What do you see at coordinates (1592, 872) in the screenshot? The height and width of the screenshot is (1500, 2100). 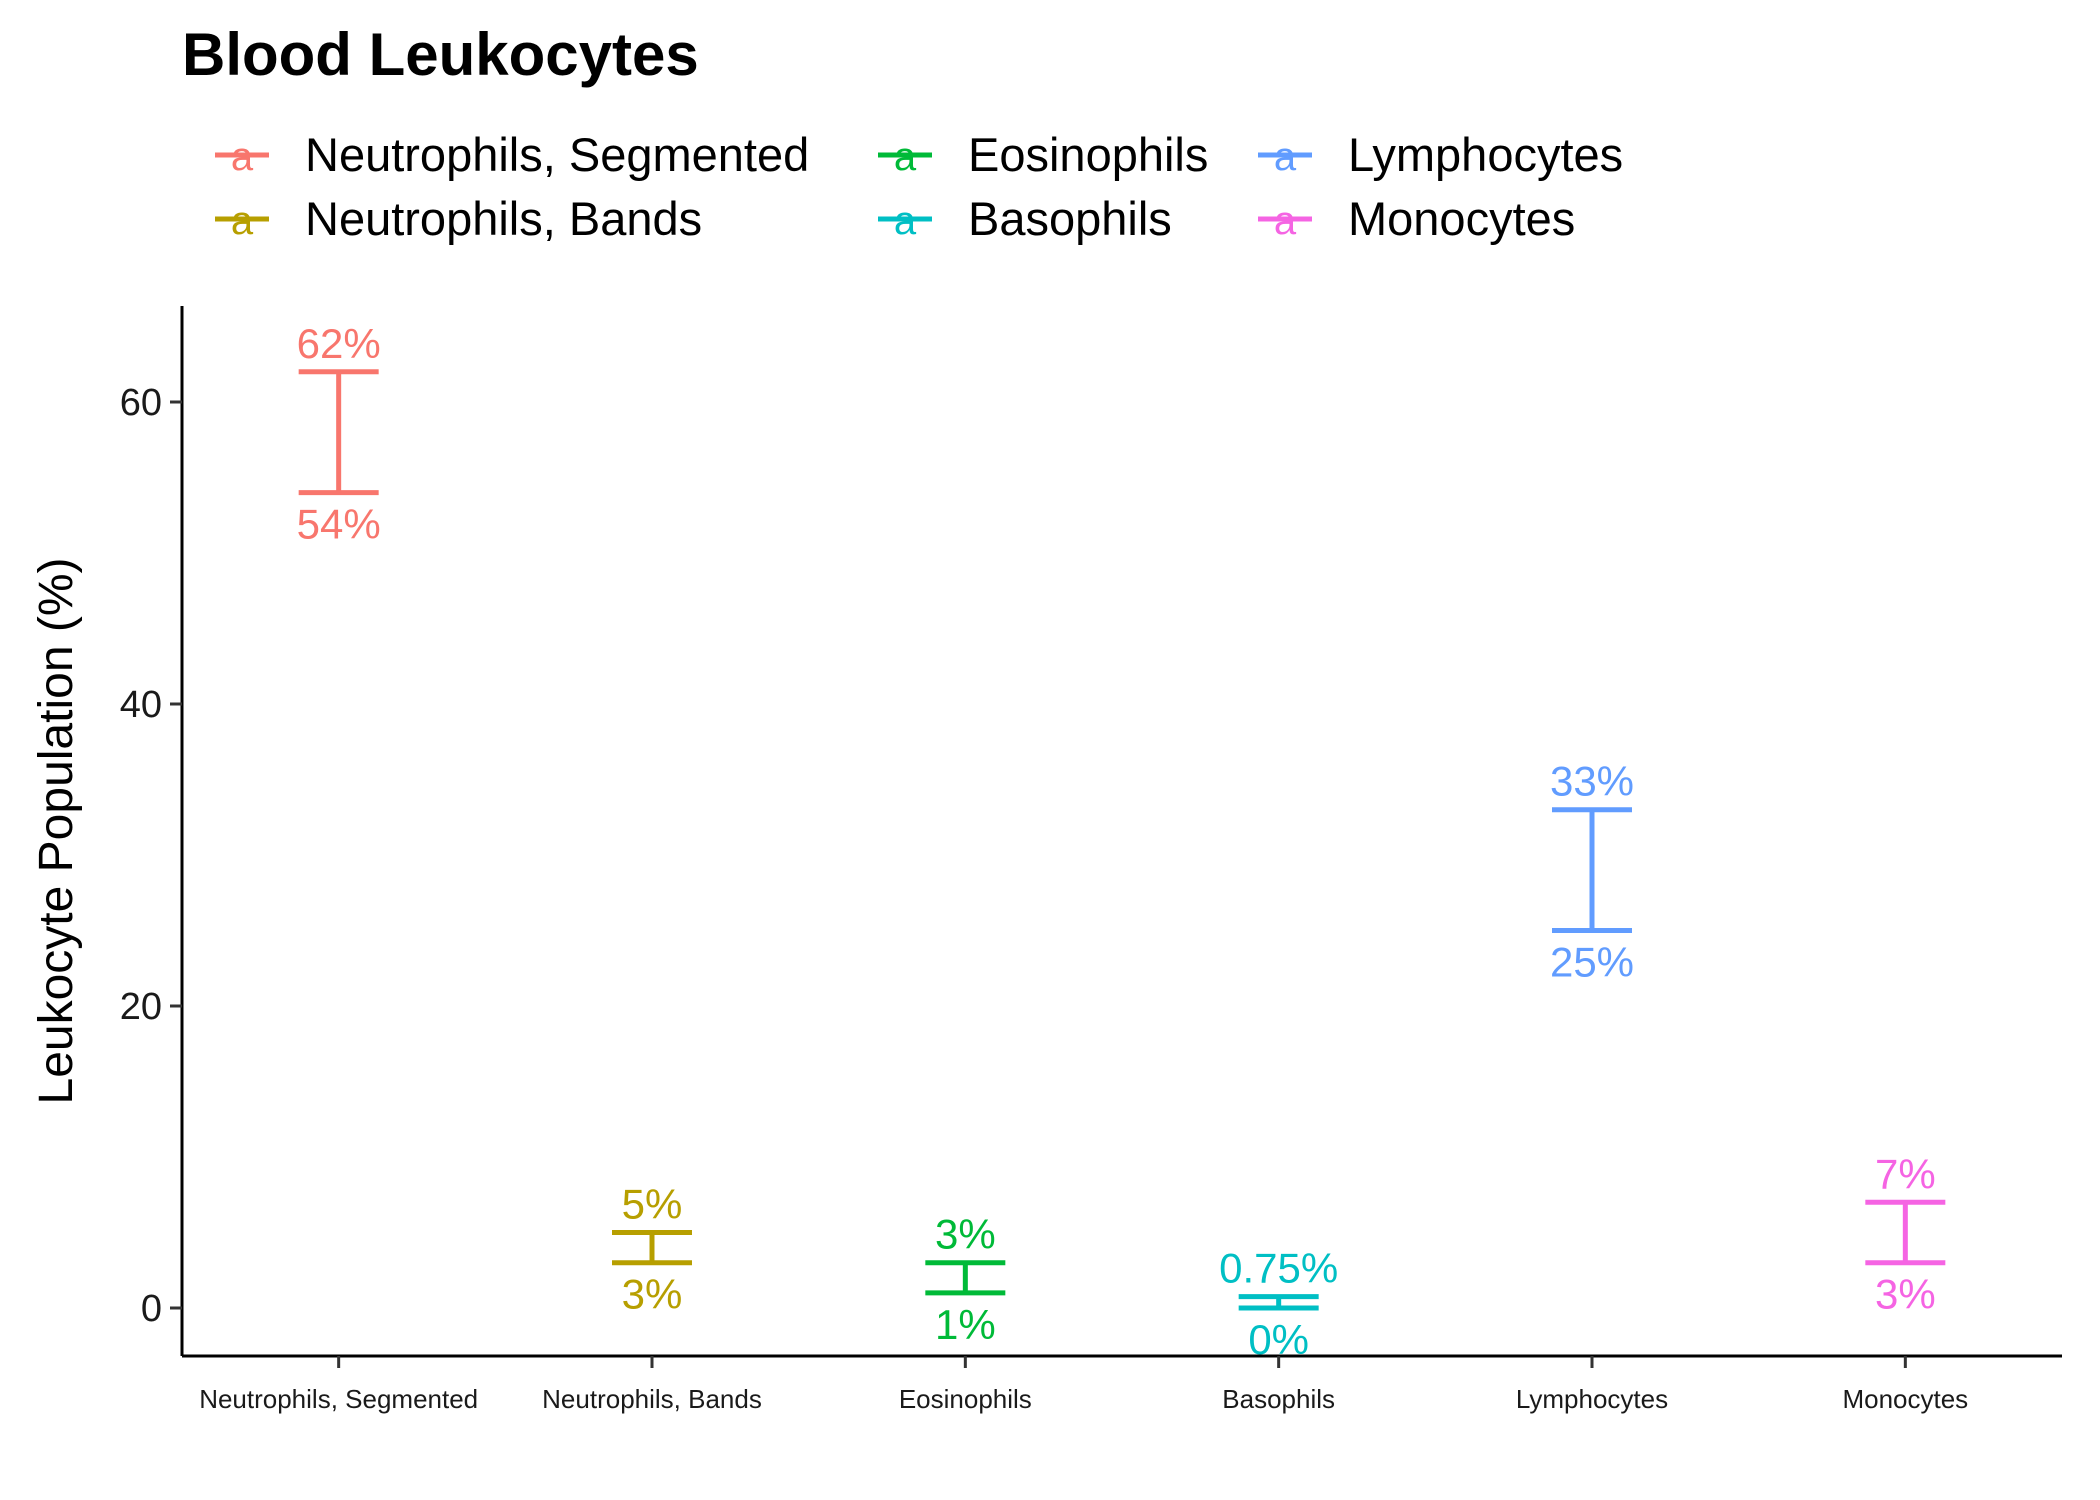 I see `errorbar-lymphocytes: 33% 25%` at bounding box center [1592, 872].